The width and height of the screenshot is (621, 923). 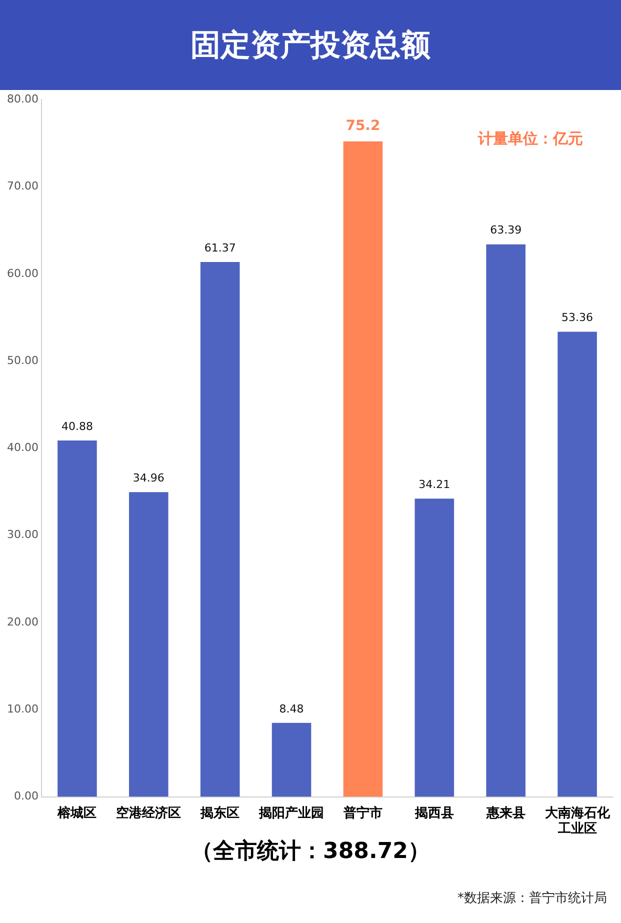 I want to click on y-tick-label: 40.00, so click(x=22, y=447).